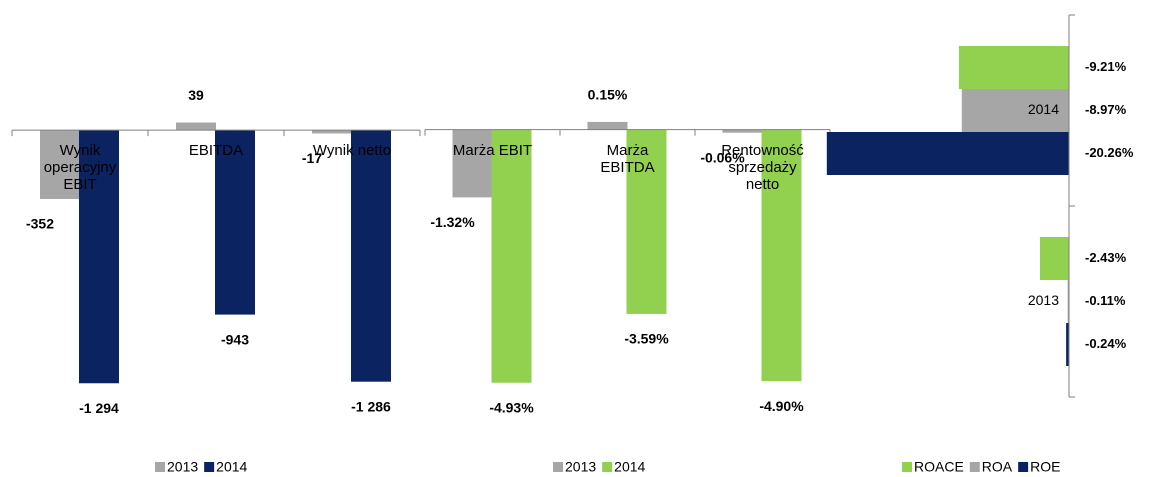  Describe the element at coordinates (781, 406) in the screenshot. I see `data-label: -4.90%` at that location.